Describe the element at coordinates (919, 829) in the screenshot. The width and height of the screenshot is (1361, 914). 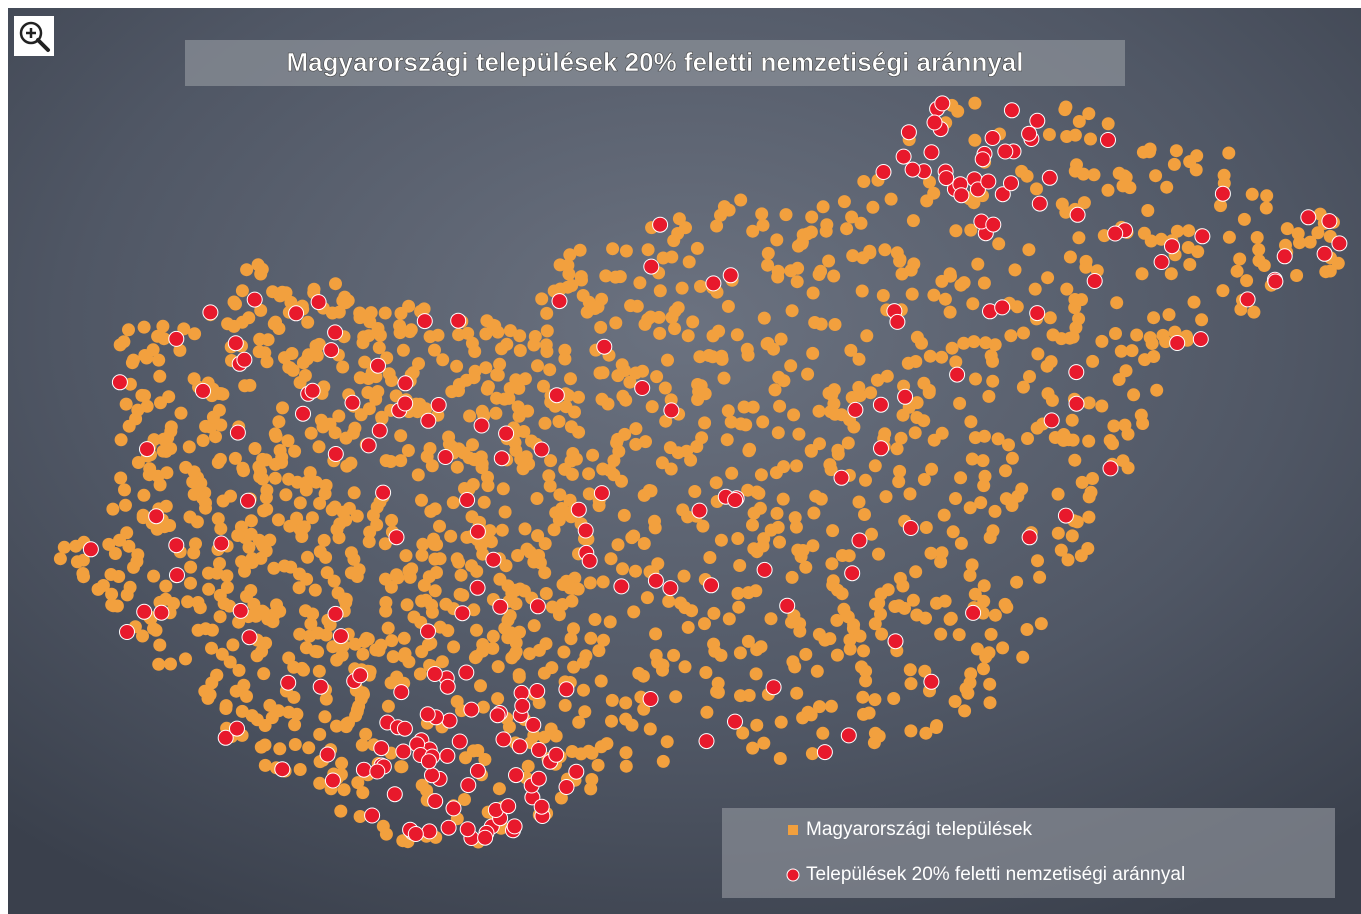
I see `legend-label: Magyarországi települések` at that location.